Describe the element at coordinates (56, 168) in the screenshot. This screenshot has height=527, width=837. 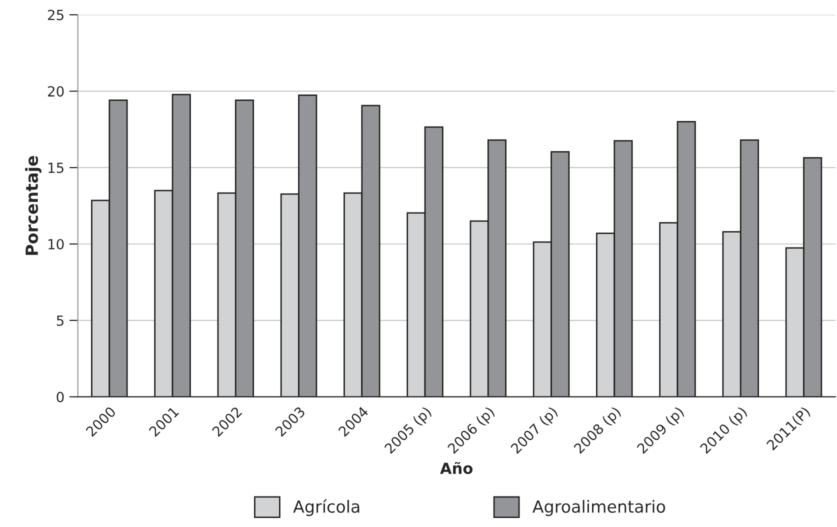
I see `y-tick-label: 15` at that location.